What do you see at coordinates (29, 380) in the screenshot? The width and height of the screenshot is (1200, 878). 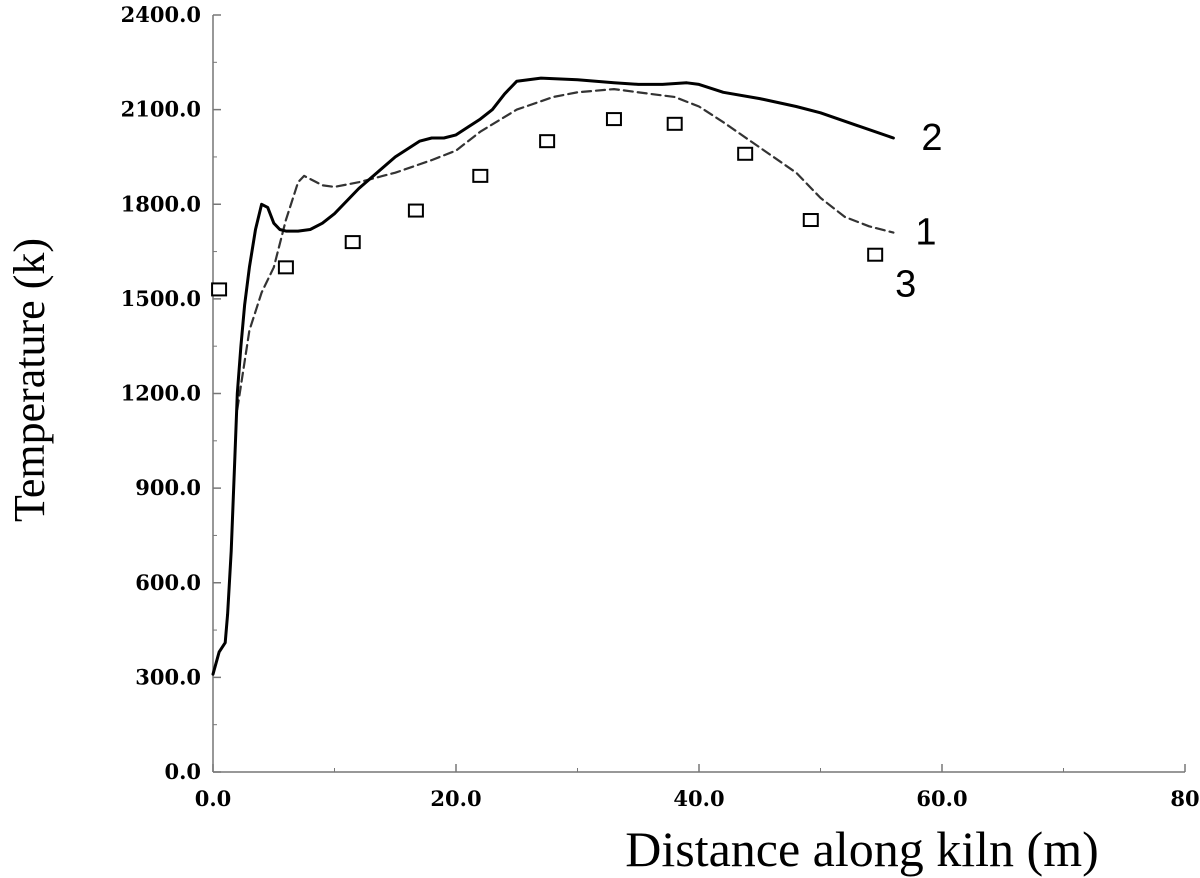 I see `y-axis-title: Temperature (k)` at bounding box center [29, 380].